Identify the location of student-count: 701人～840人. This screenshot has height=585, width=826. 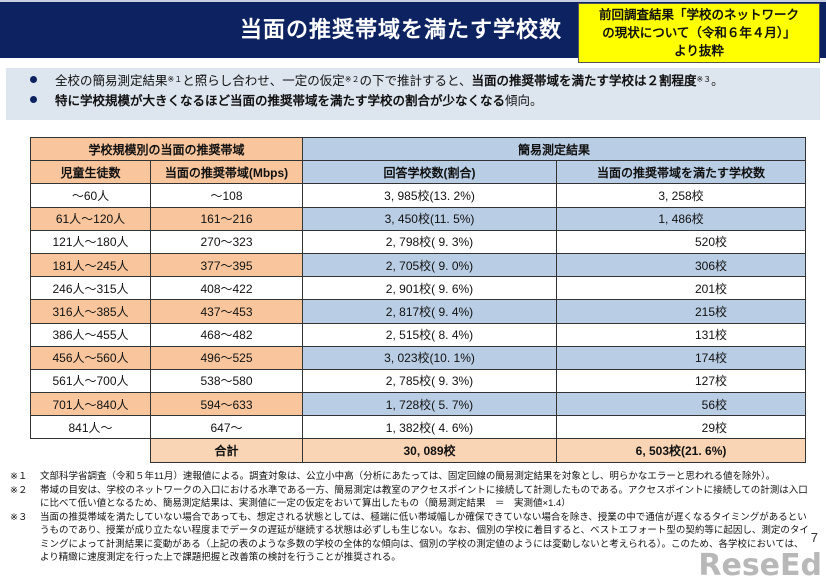
(90, 404).